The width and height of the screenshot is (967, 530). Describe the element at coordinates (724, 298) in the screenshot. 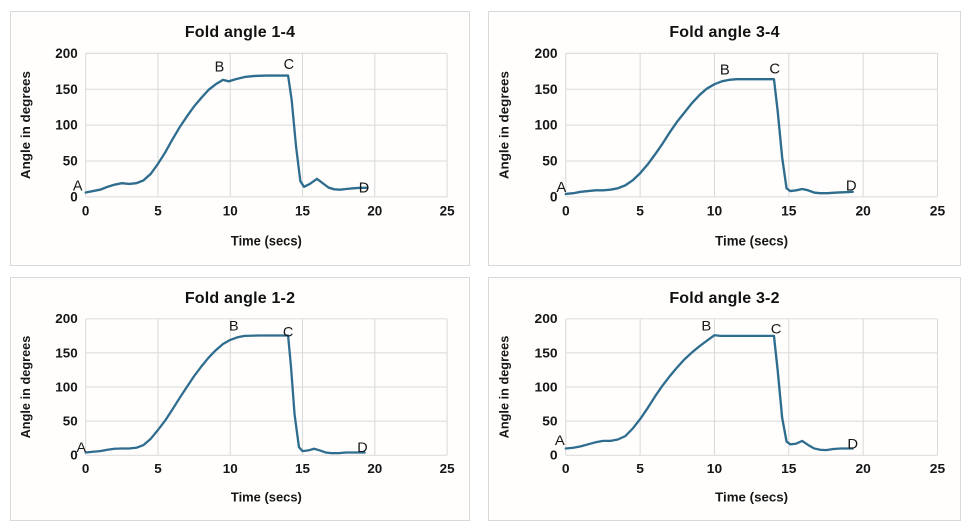

I see `chart-title: Fold angle 3-2` at that location.